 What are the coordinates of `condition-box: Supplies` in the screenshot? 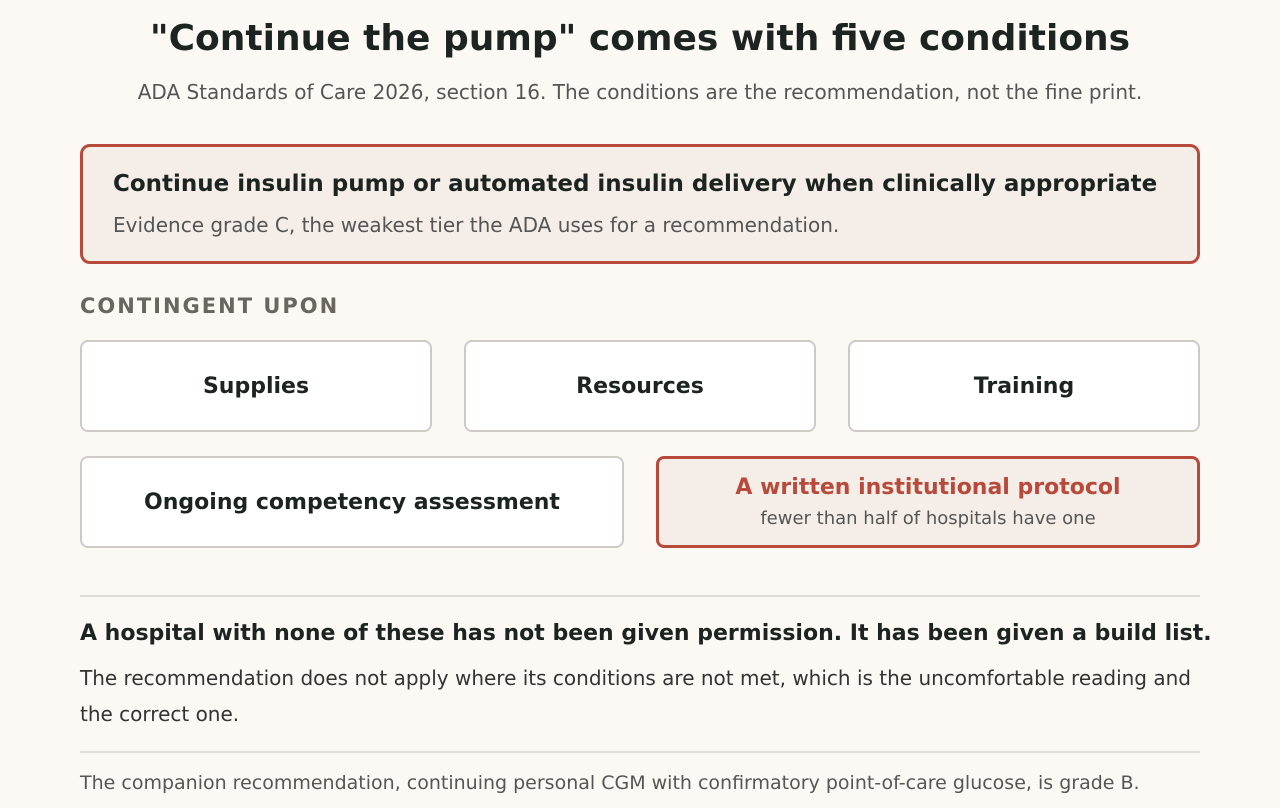 It's located at (256, 386).